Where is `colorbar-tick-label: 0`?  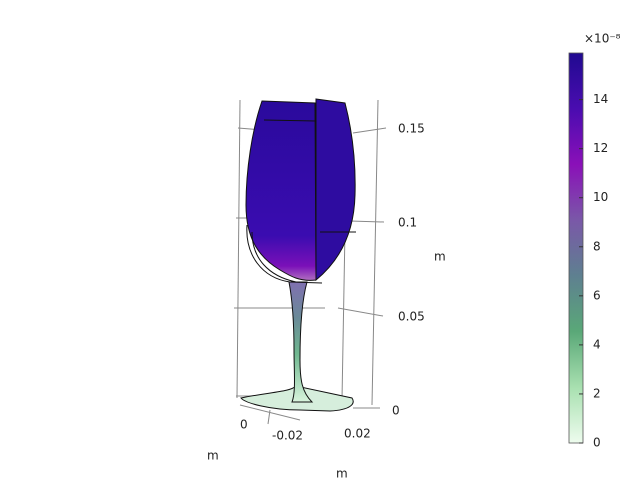
colorbar-tick-label: 0 is located at coordinates (597, 443).